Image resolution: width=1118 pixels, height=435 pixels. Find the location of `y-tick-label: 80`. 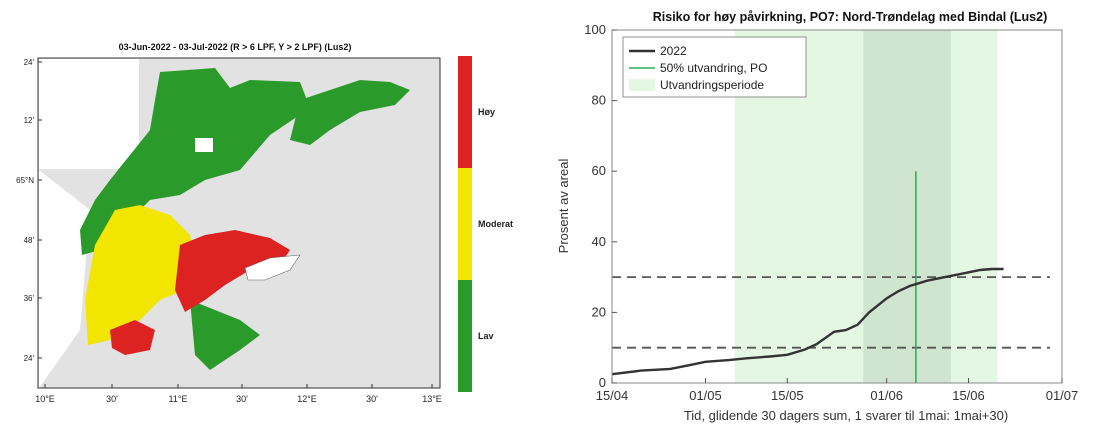

y-tick-label: 80 is located at coordinates (599, 100).